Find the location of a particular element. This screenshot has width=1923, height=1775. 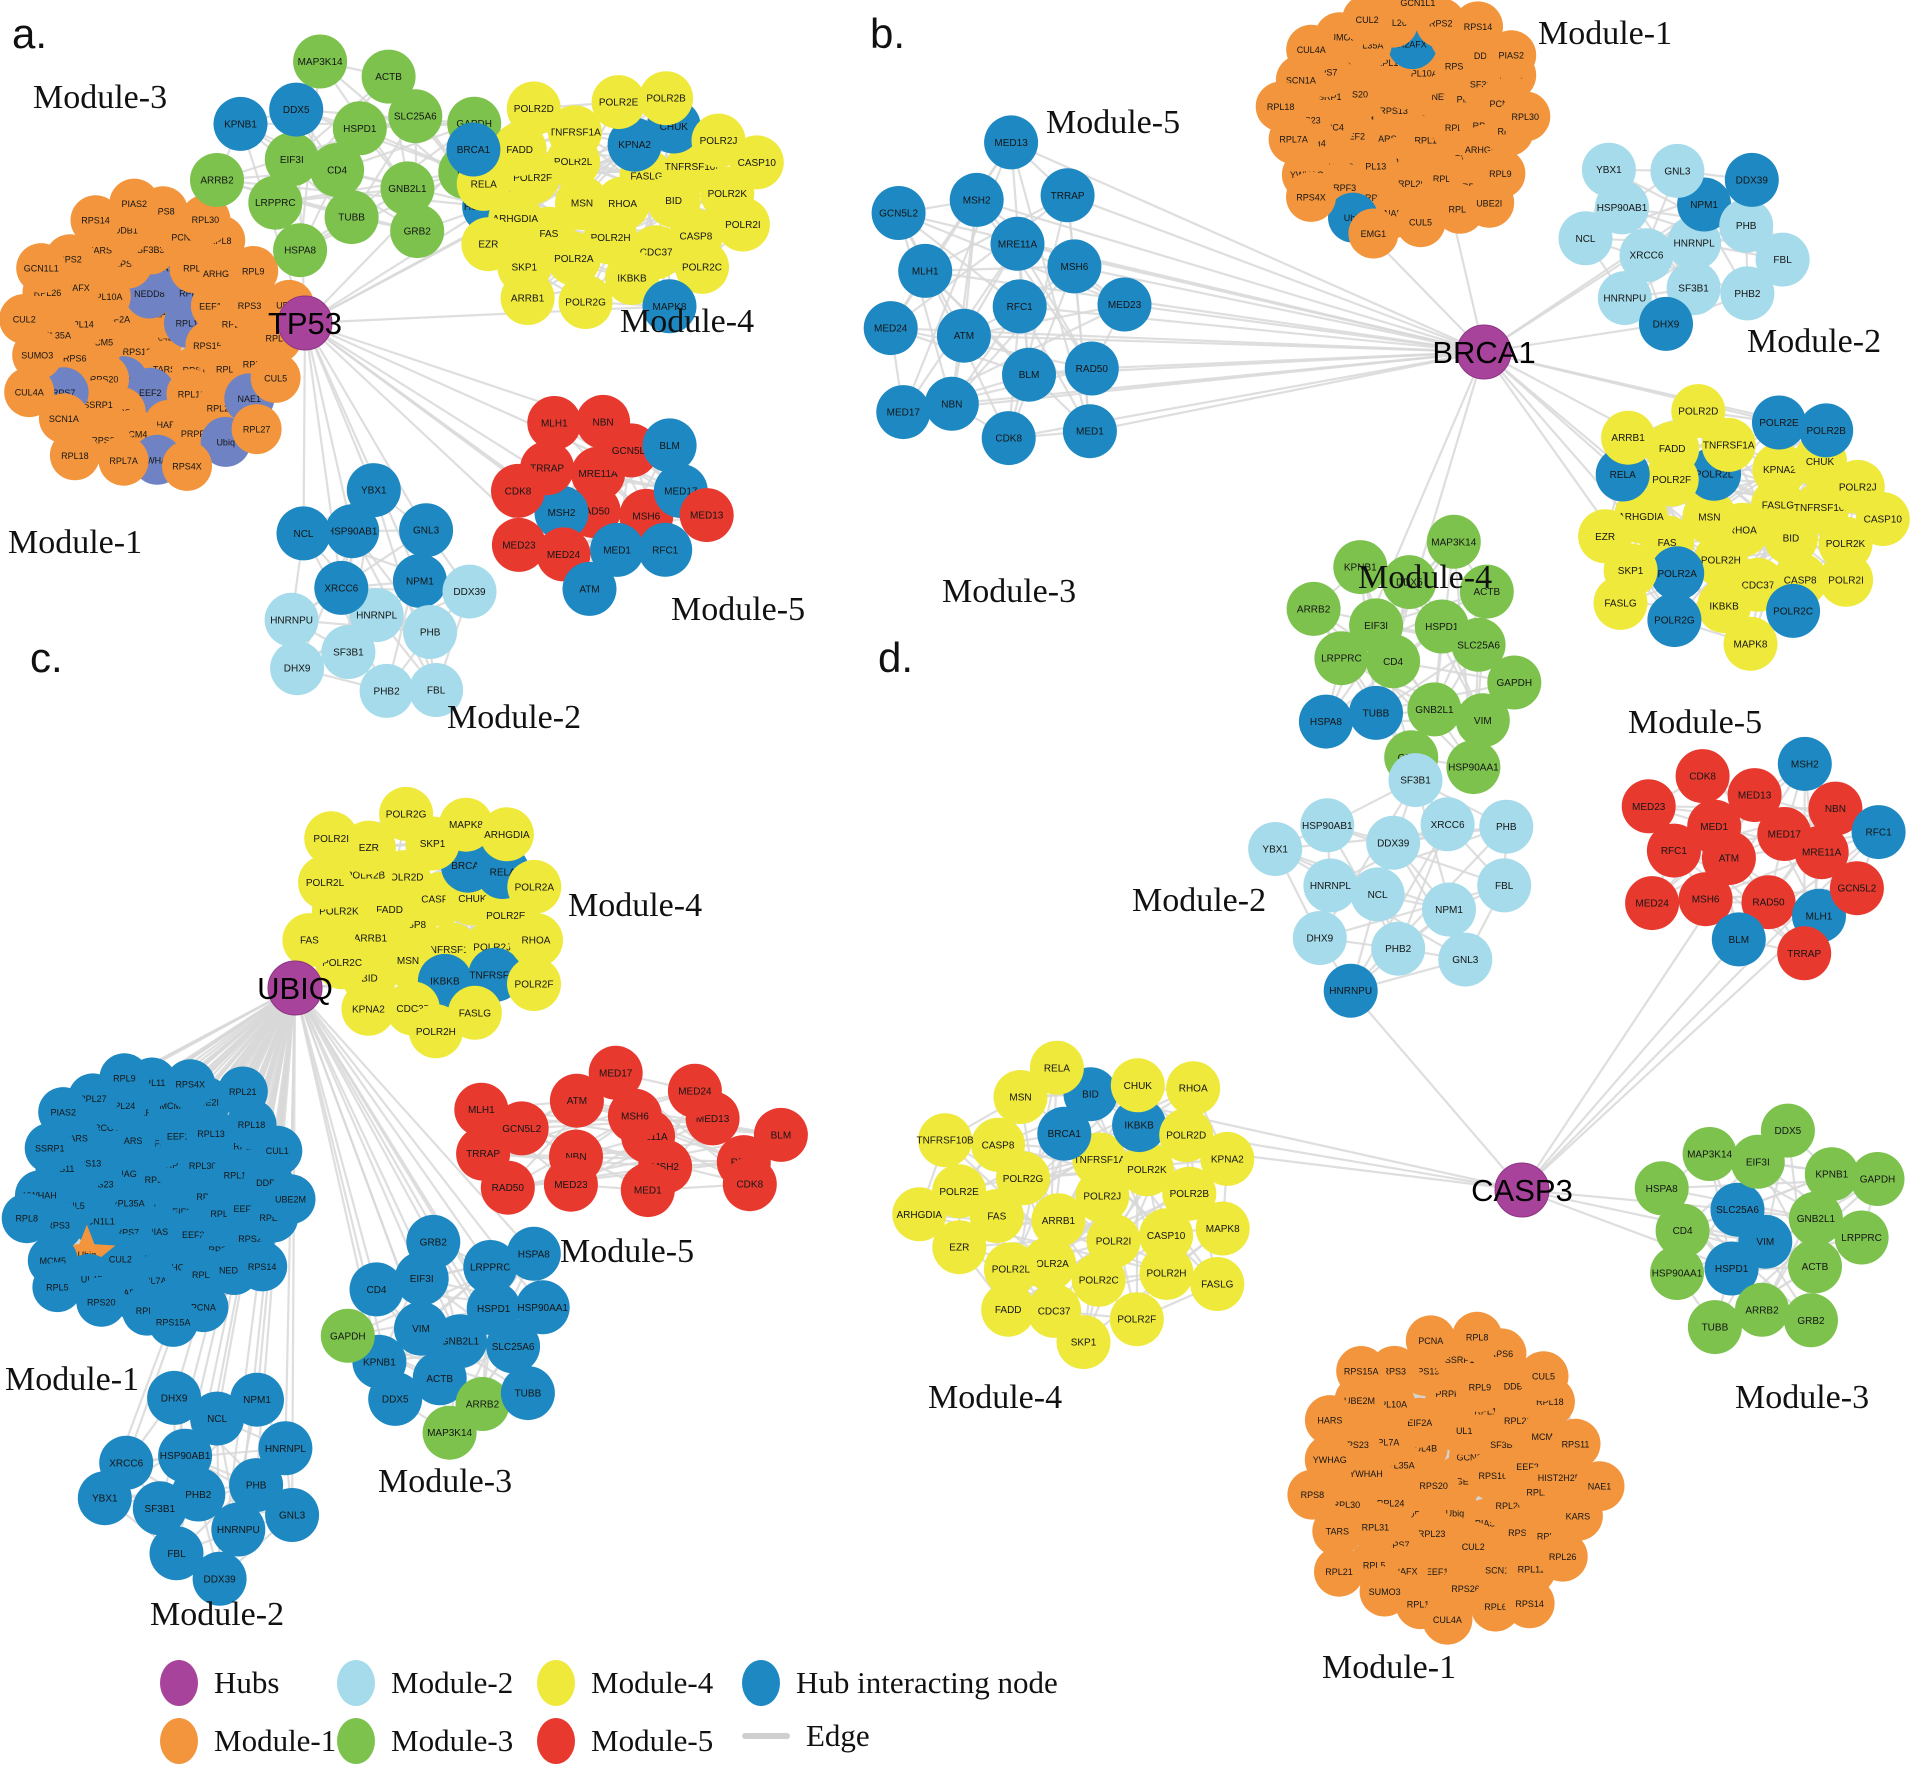

node-CUL1: CUL1 is located at coordinates (277, 1150).